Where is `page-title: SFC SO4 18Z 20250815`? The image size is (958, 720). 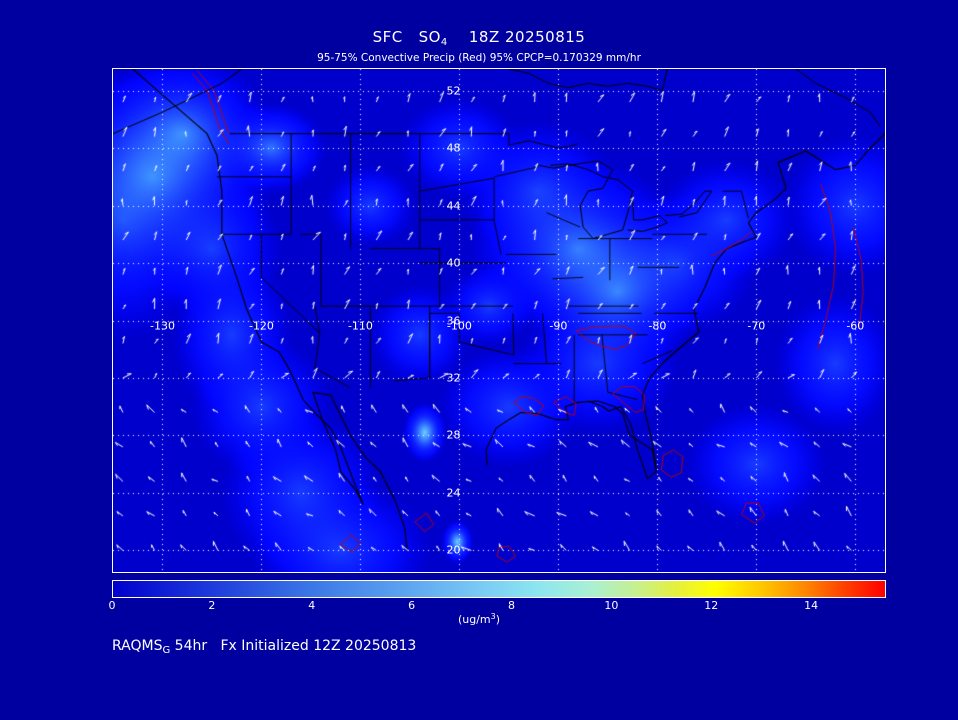 page-title: SFC SO4 18Z 20250815 is located at coordinates (479, 38).